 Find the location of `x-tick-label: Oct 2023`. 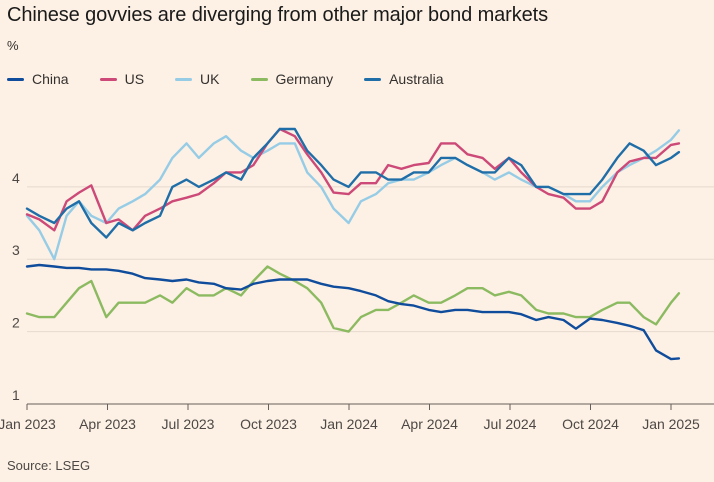

x-tick-label: Oct 2023 is located at coordinates (268, 424).